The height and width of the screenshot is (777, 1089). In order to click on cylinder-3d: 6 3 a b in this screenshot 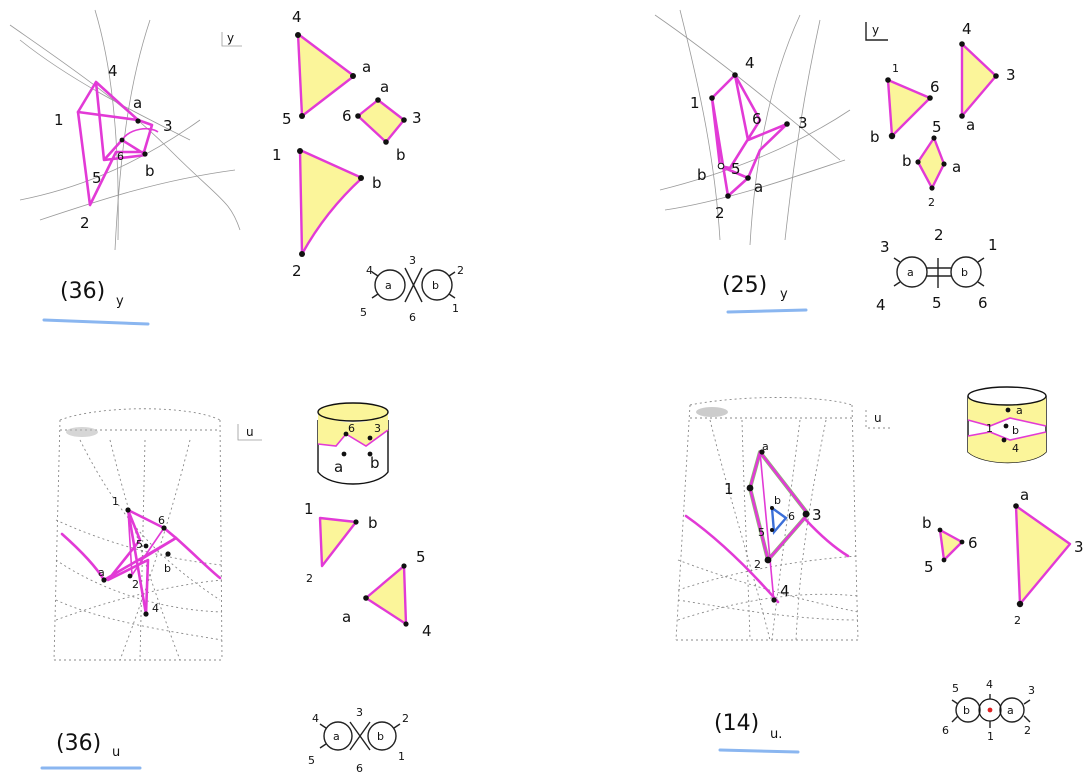, I will do `click(353, 443)`.